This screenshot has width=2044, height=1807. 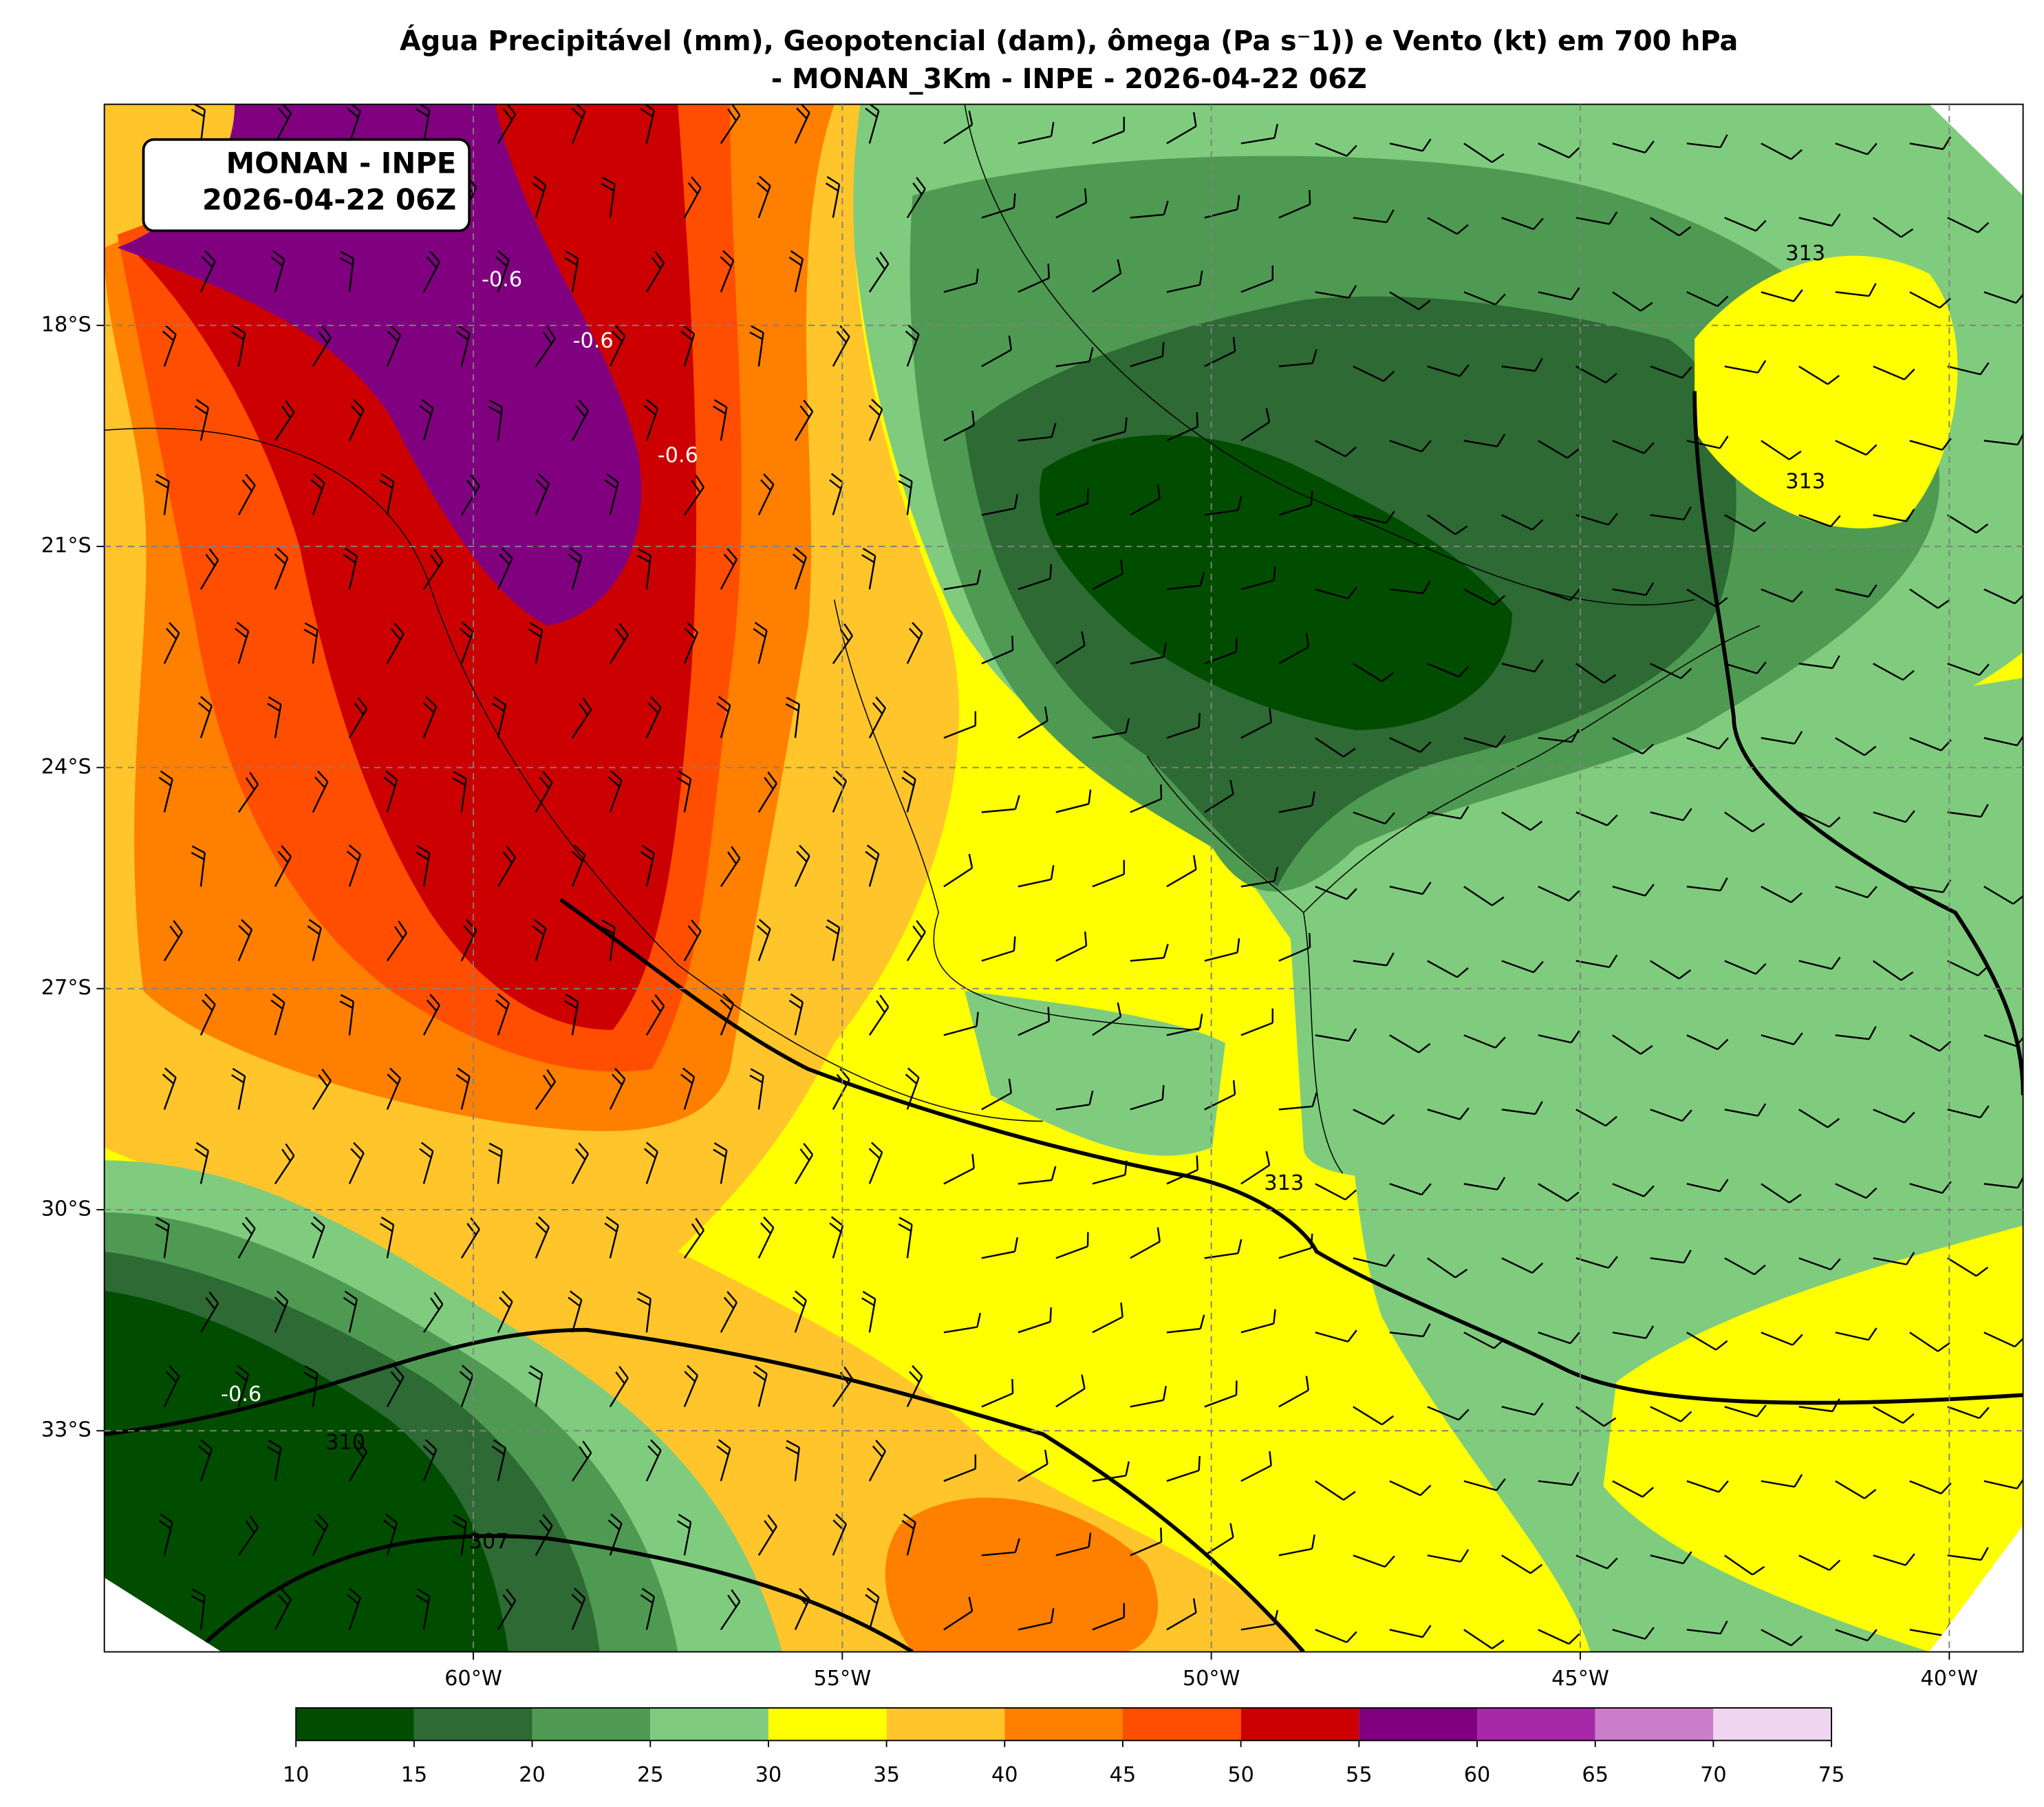 What do you see at coordinates (1064, 1724) in the screenshot?
I see `colorbar-frame` at bounding box center [1064, 1724].